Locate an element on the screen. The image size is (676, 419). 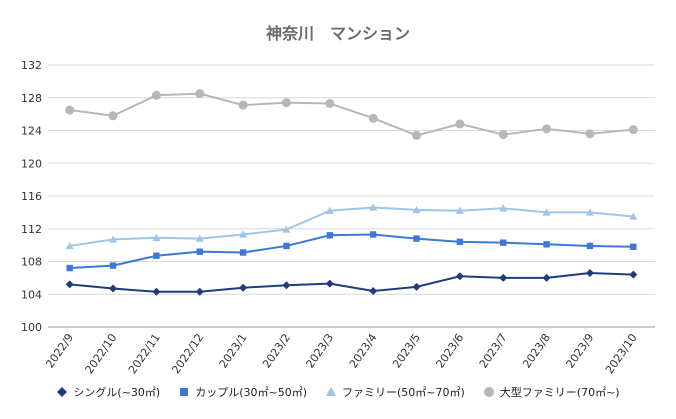
y-tick-label: 120 is located at coordinates (31, 163).